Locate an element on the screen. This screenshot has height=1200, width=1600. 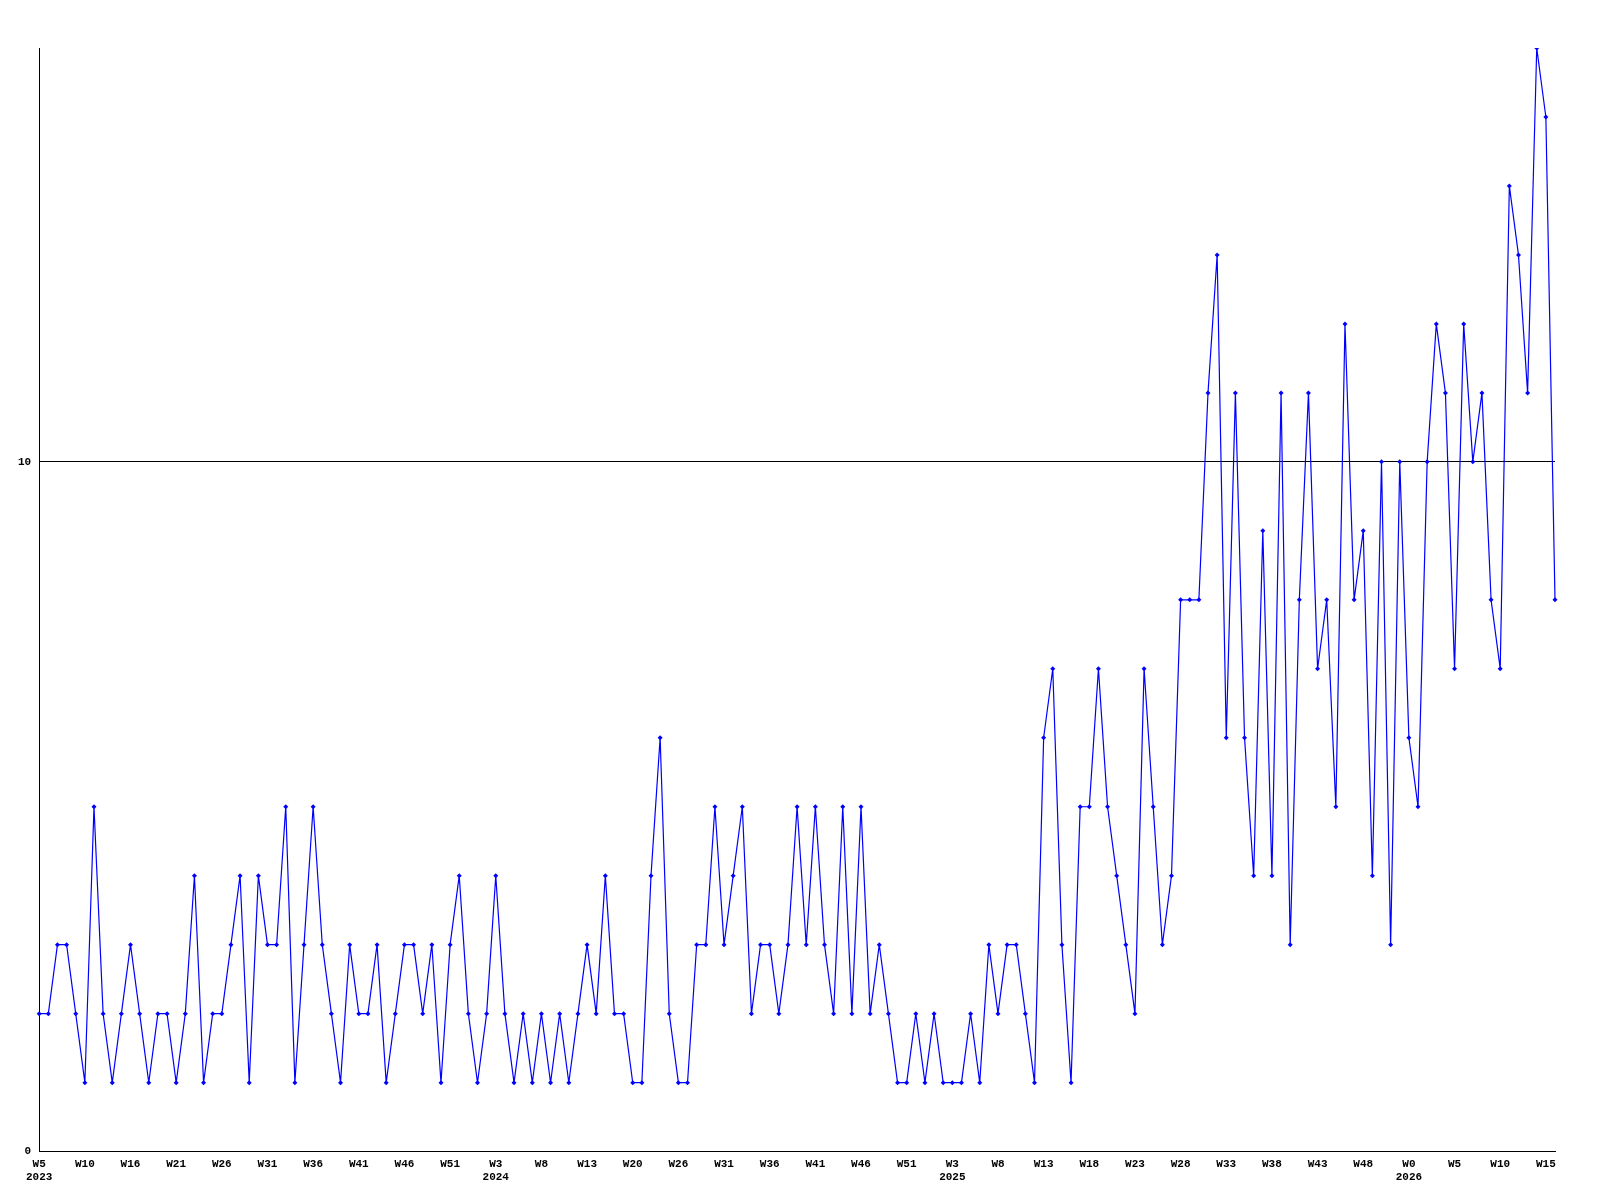
x-tick-label: W3 2024 is located at coordinates (496, 1170).